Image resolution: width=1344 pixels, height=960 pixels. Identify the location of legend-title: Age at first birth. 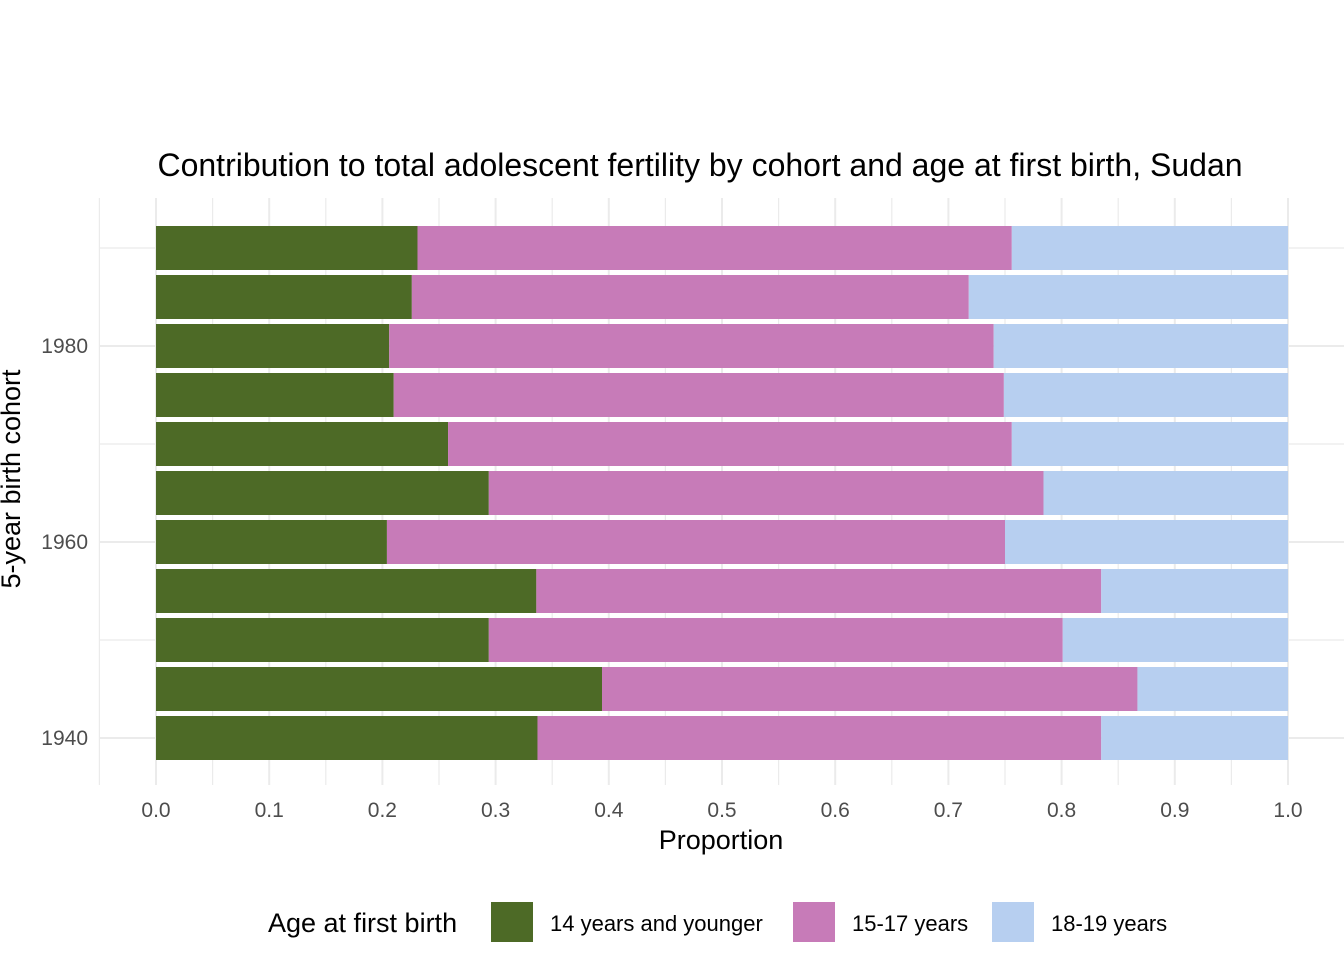
(362, 923).